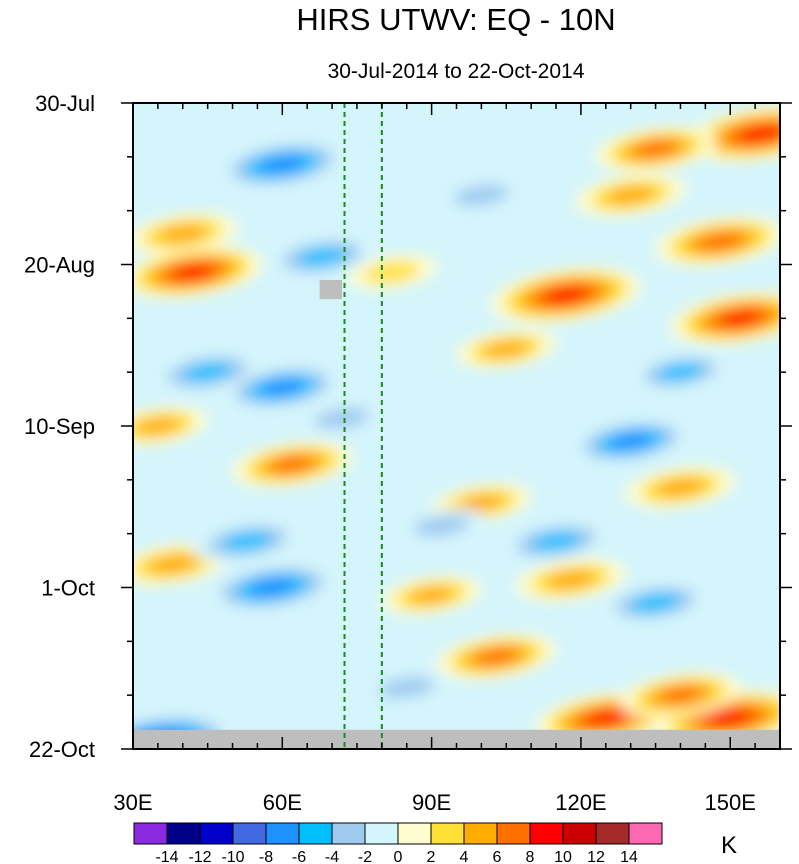 This screenshot has height=864, width=799. Describe the element at coordinates (59, 426) in the screenshot. I see `y-tick-label: 10-Sep` at that location.